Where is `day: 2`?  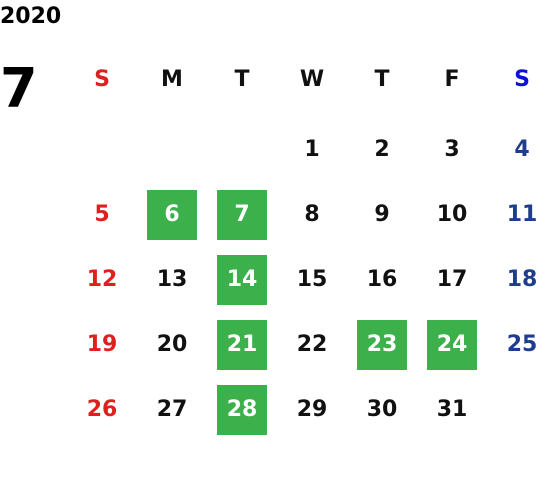 day: 2 is located at coordinates (381, 149).